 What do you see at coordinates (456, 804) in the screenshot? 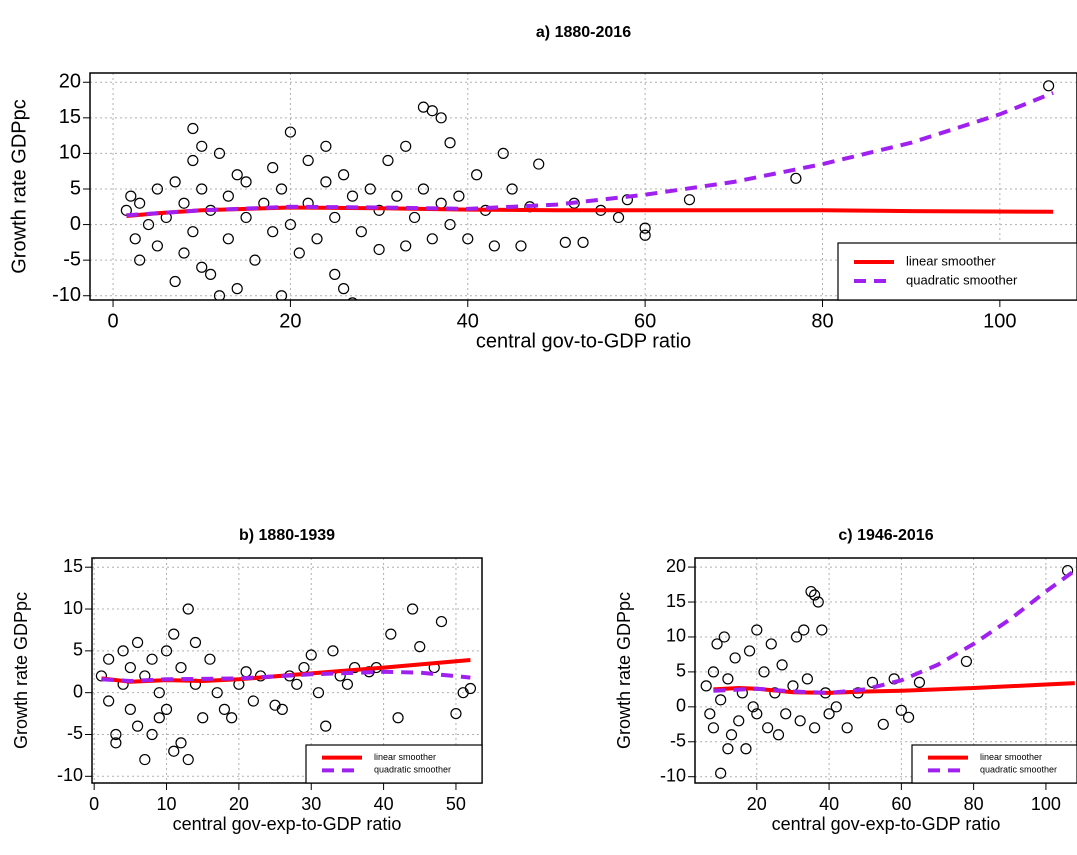
I see `x-tick-label: 50` at bounding box center [456, 804].